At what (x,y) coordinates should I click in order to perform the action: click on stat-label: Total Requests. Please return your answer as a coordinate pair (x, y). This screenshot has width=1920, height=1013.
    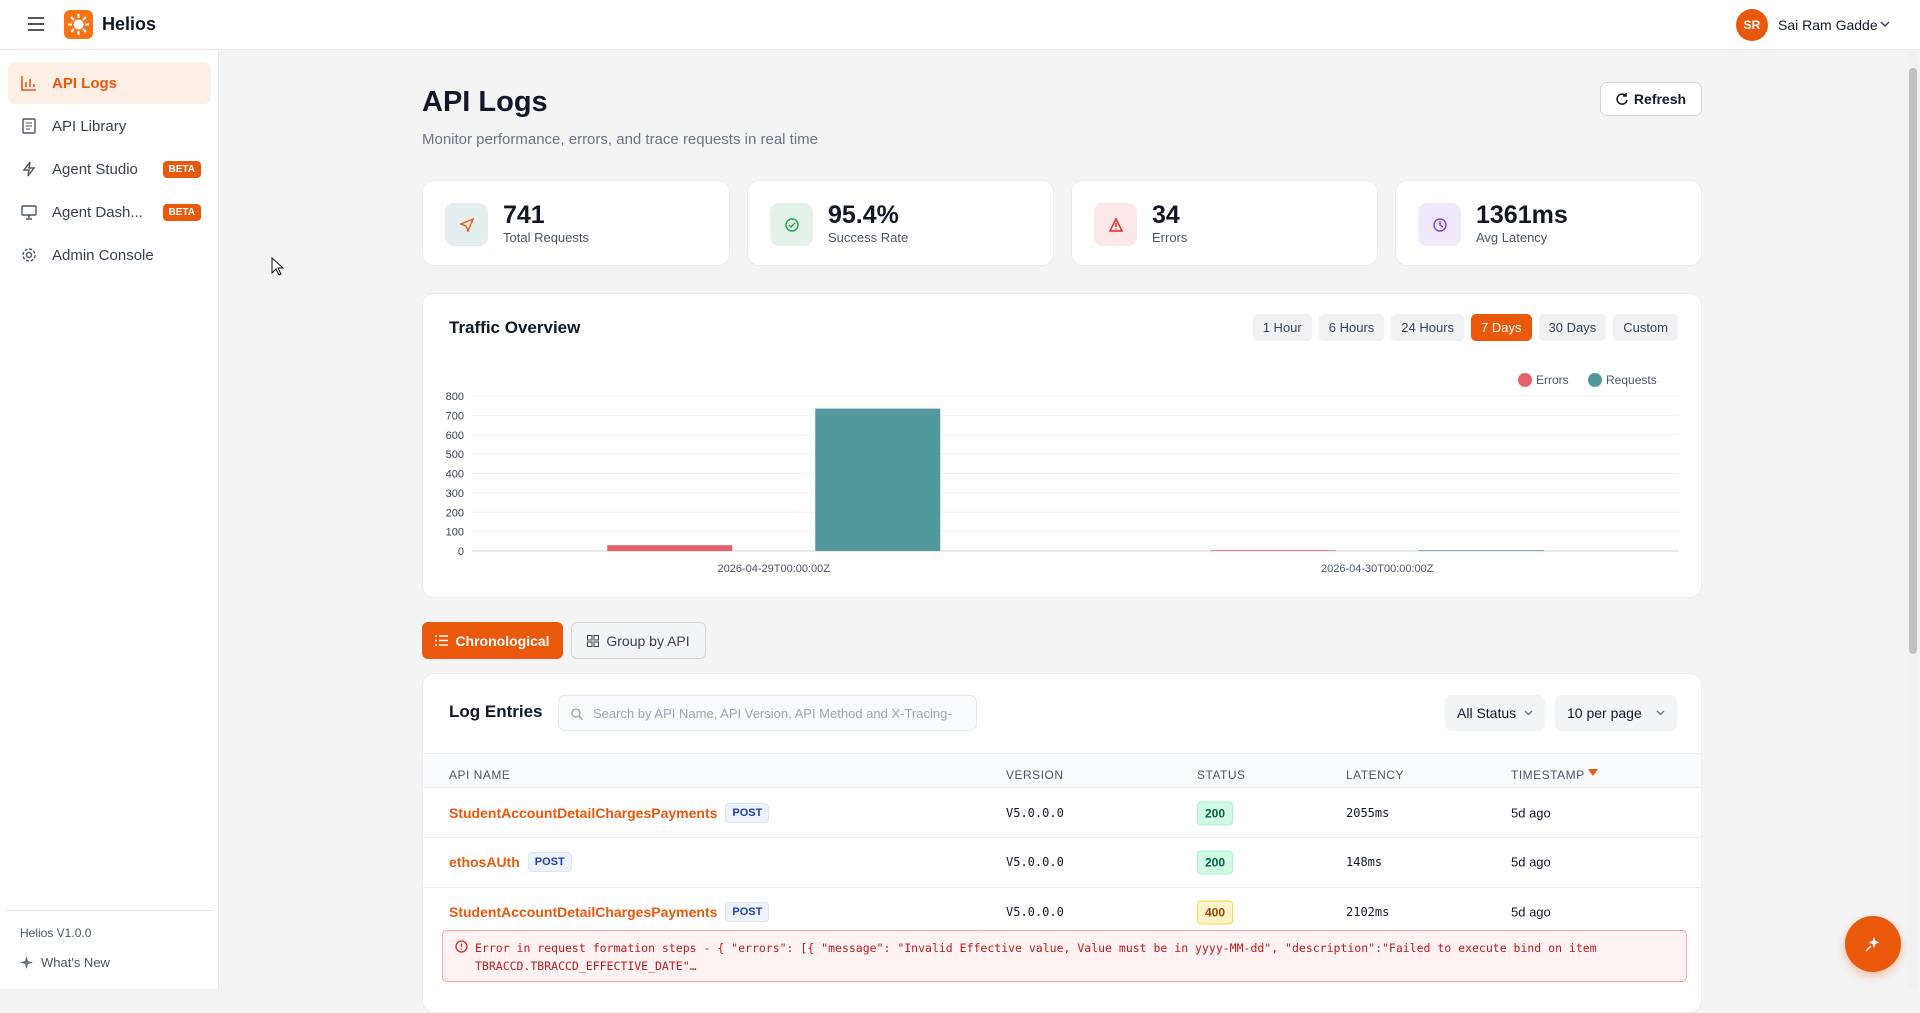
    Looking at the image, I should click on (546, 237).